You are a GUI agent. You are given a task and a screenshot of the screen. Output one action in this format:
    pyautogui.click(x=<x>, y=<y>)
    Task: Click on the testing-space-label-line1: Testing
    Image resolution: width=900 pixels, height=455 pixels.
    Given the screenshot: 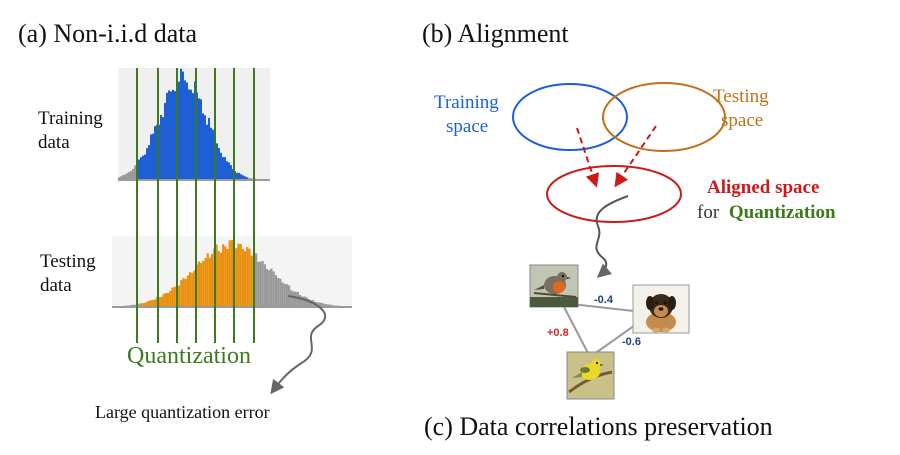 What is the action you would take?
    pyautogui.click(x=741, y=96)
    